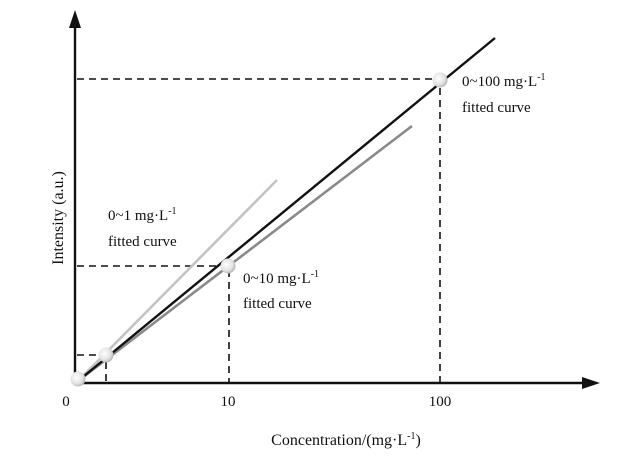  What do you see at coordinates (591, 383) in the screenshot?
I see `x-axis-arrow` at bounding box center [591, 383].